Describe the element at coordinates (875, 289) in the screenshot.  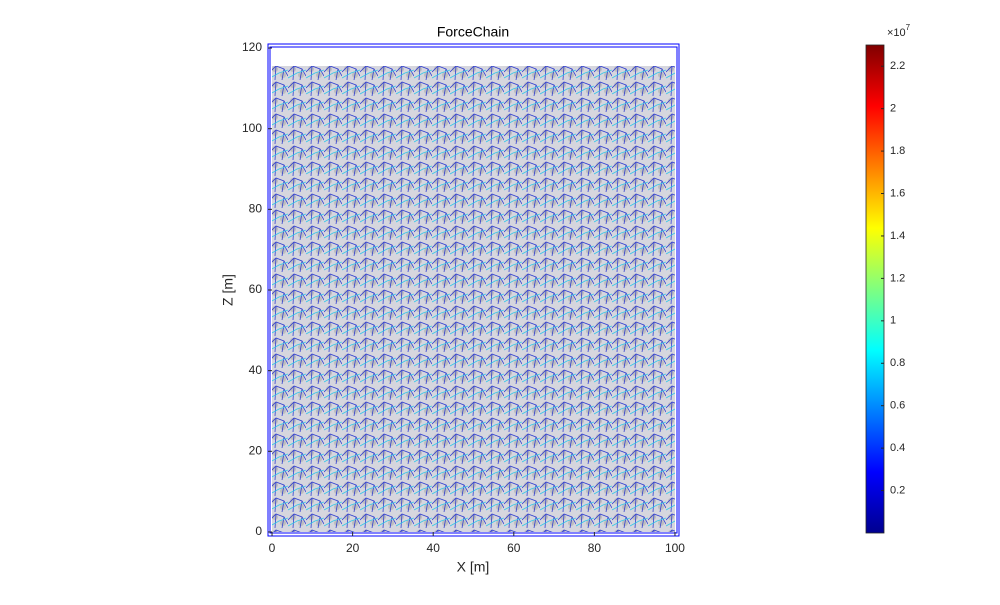
I see `colorbar` at that location.